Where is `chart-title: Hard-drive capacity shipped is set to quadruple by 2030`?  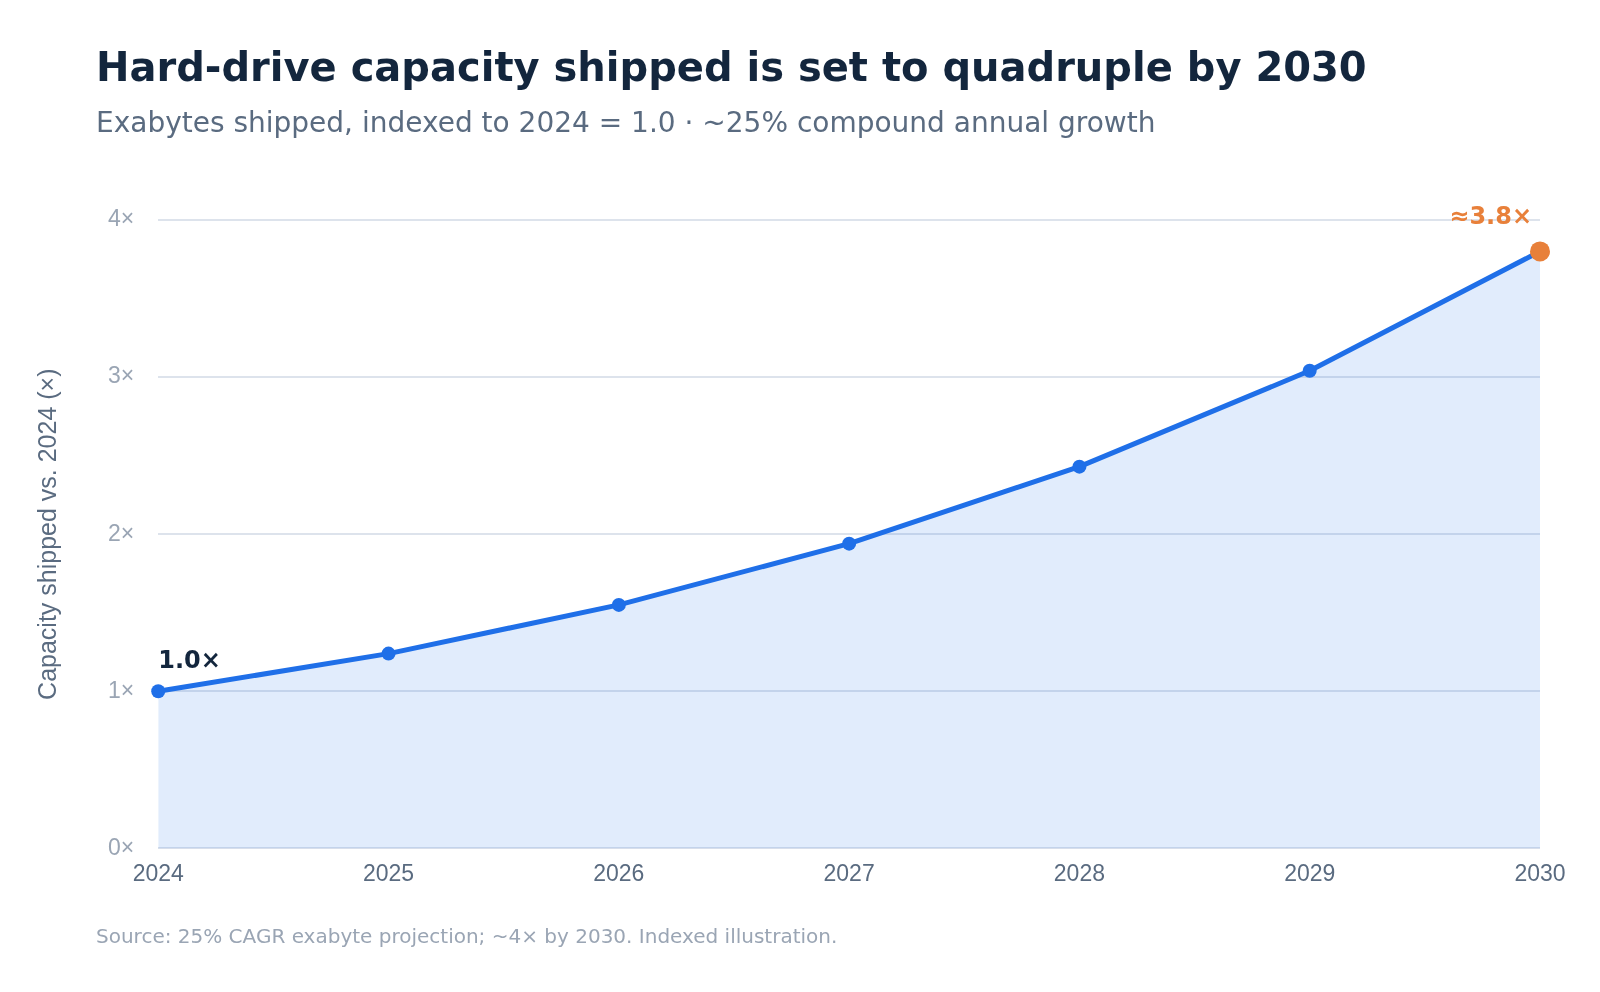
chart-title: Hard-drive capacity shipped is set to quadruple by 2030 is located at coordinates (731, 67).